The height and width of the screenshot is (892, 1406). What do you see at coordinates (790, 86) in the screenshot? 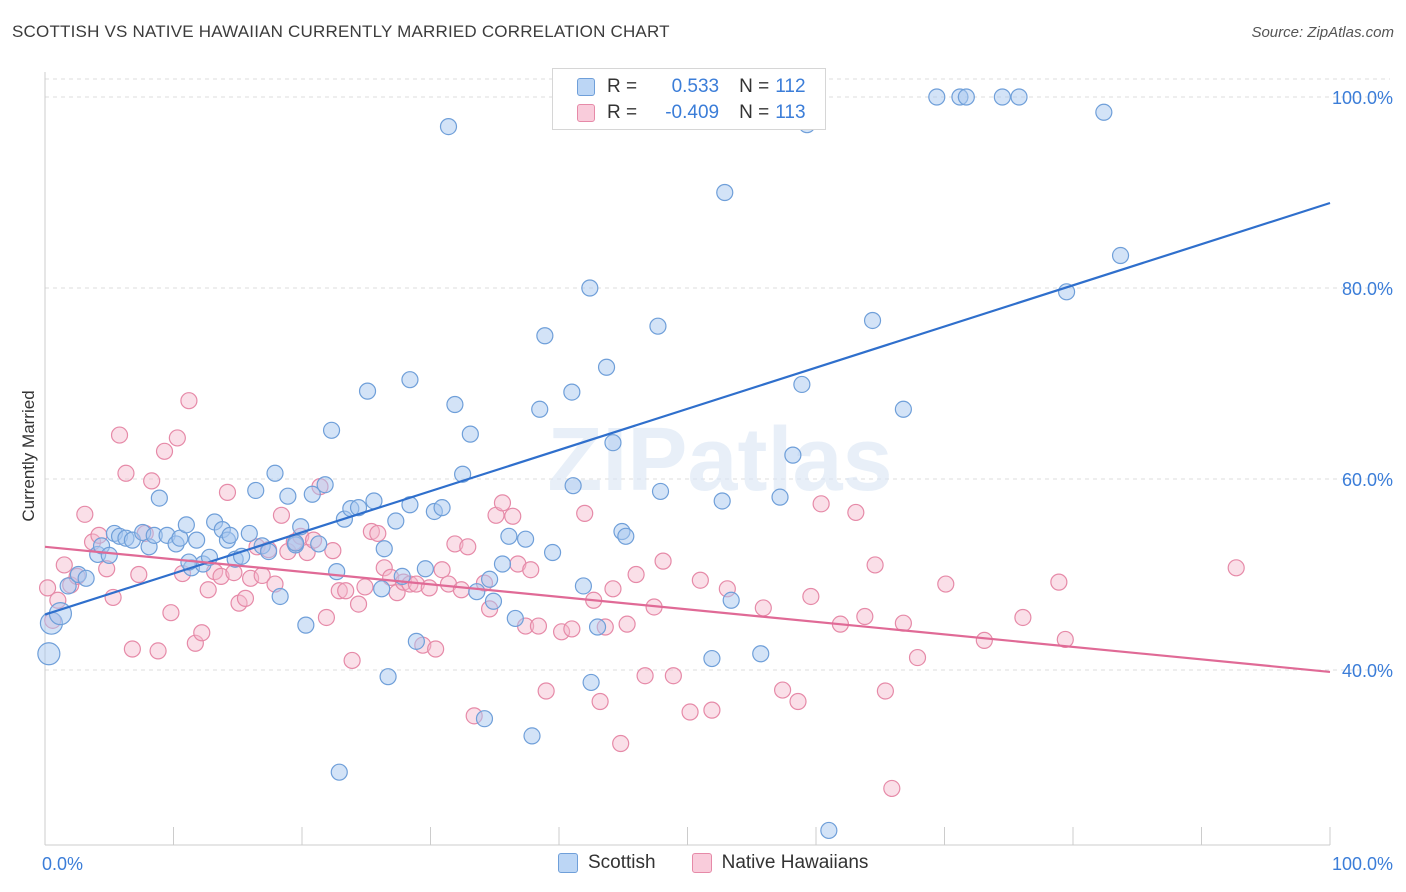
I see `n-value-scottish: 112` at bounding box center [790, 86].